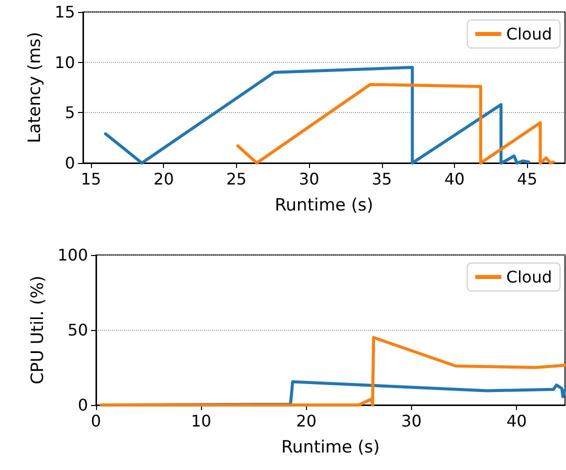 The width and height of the screenshot is (566, 470). Describe the element at coordinates (91, 179) in the screenshot. I see `x-tick-label: 15` at that location.